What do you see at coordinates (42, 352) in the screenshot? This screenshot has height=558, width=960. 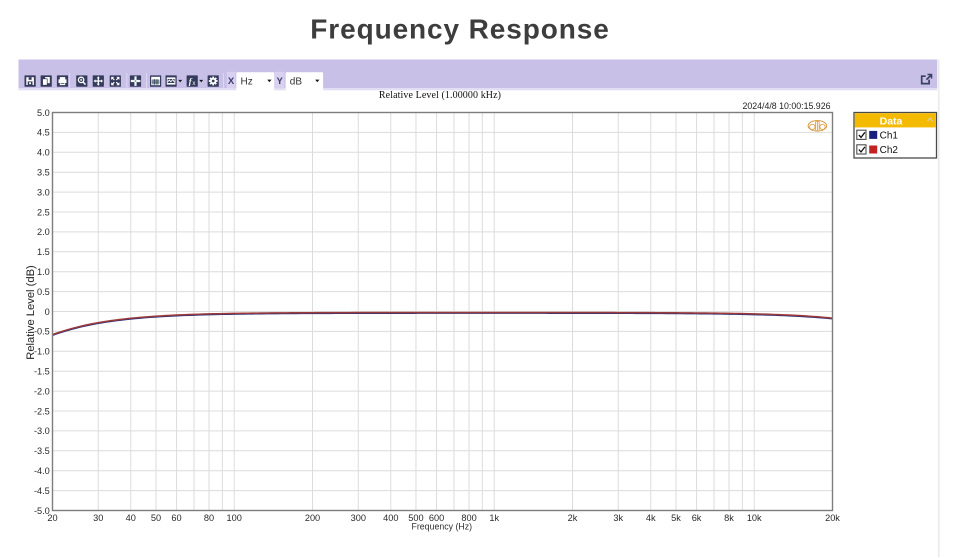 I see `svg-text: -1.0` at bounding box center [42, 352].